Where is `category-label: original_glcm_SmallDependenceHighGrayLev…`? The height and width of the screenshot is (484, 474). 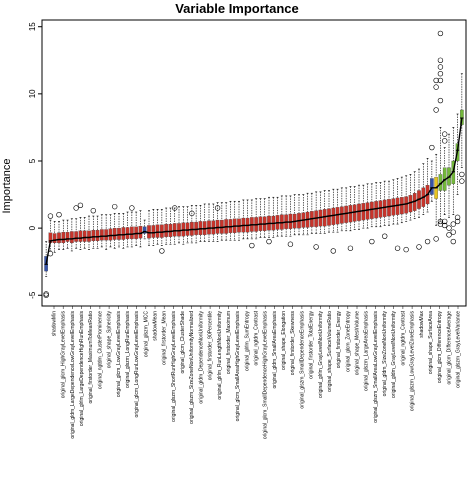 category-label: original_glcm_SmallDependenceHighGrayLev… is located at coordinates (266, 375).